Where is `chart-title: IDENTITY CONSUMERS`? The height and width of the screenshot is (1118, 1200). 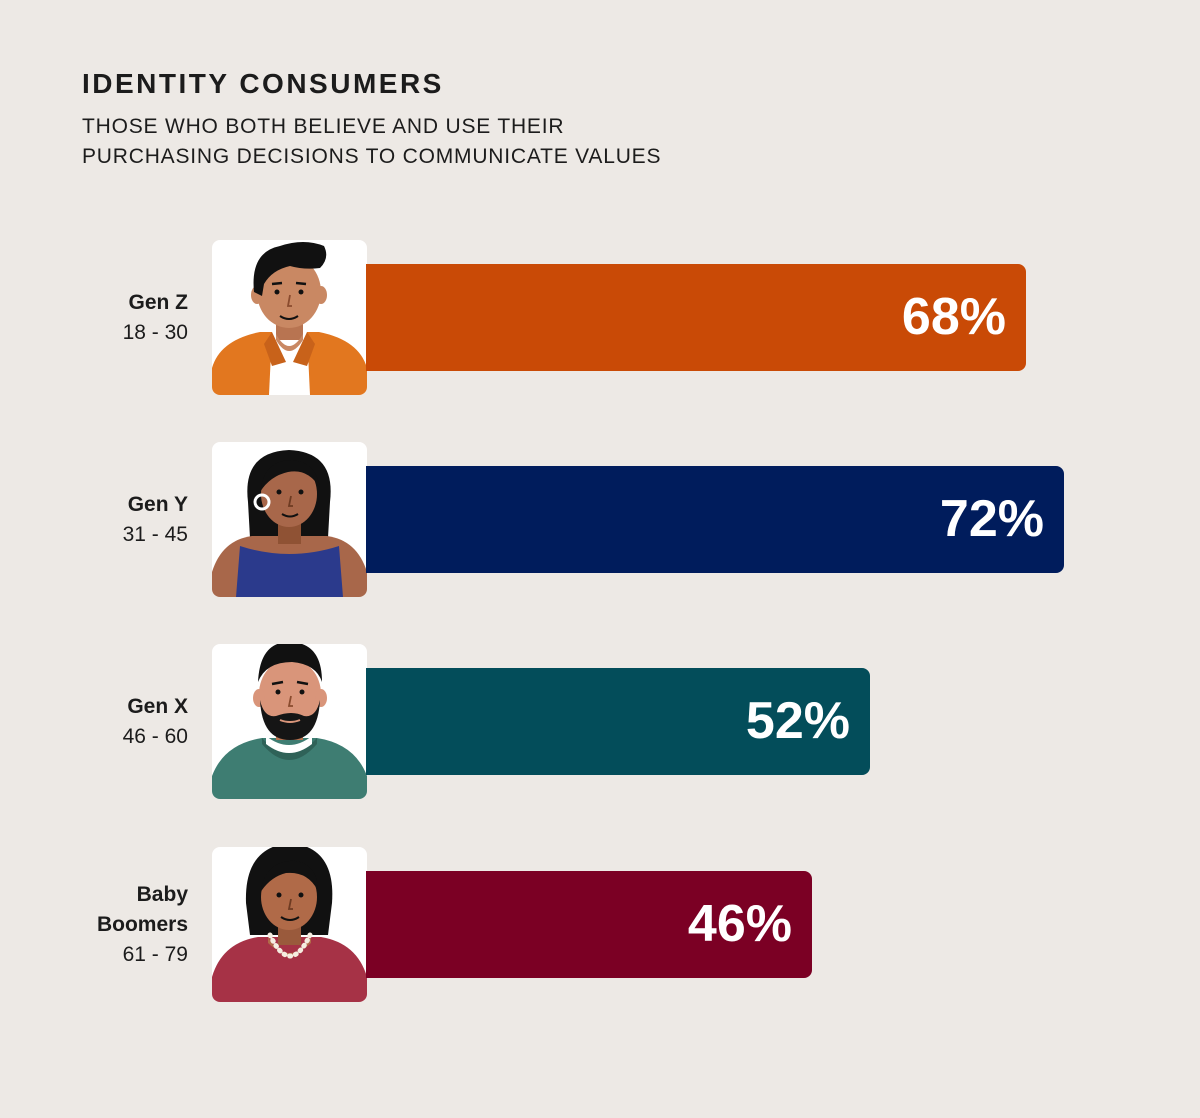 chart-title: IDENTITY CONSUMERS is located at coordinates (263, 83).